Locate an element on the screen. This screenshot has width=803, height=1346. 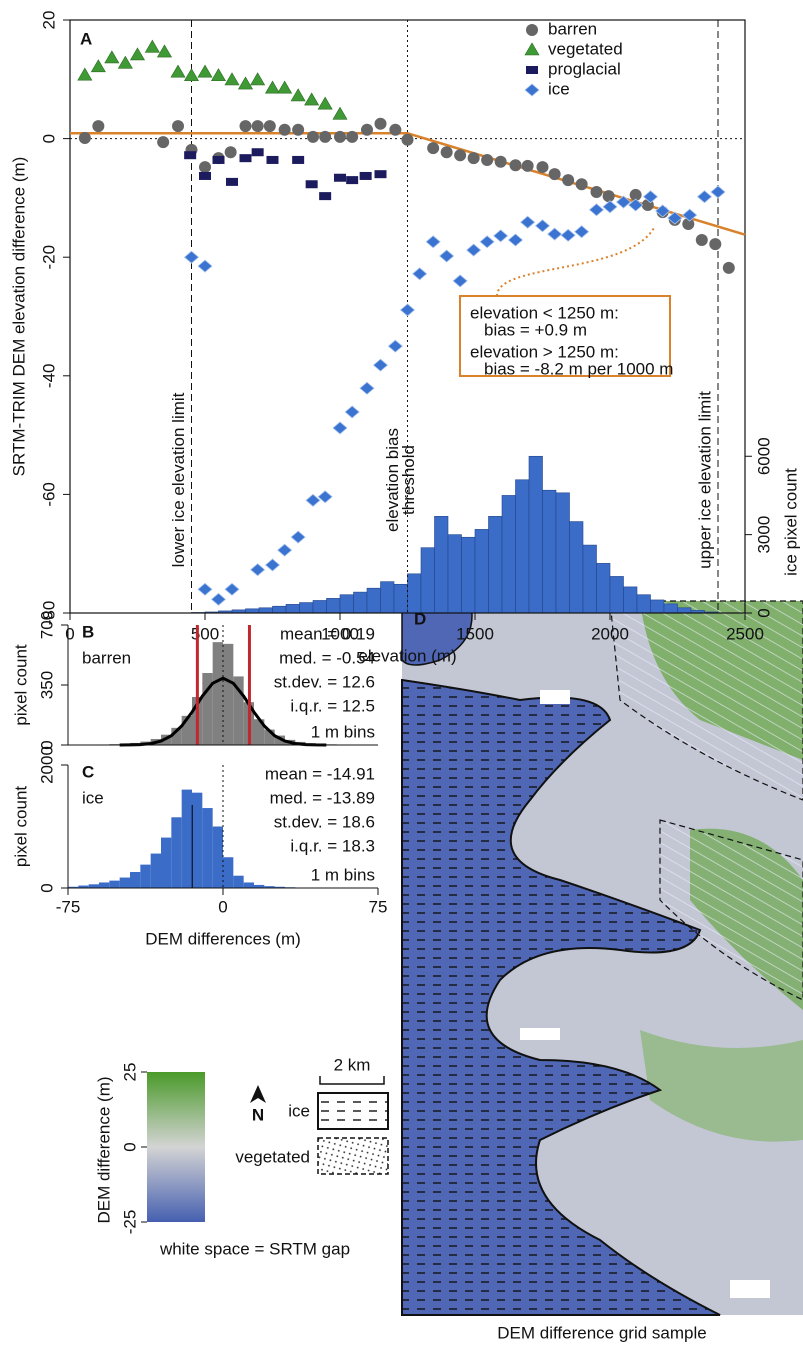
ice-legend-swatch is located at coordinates (353, 1111).